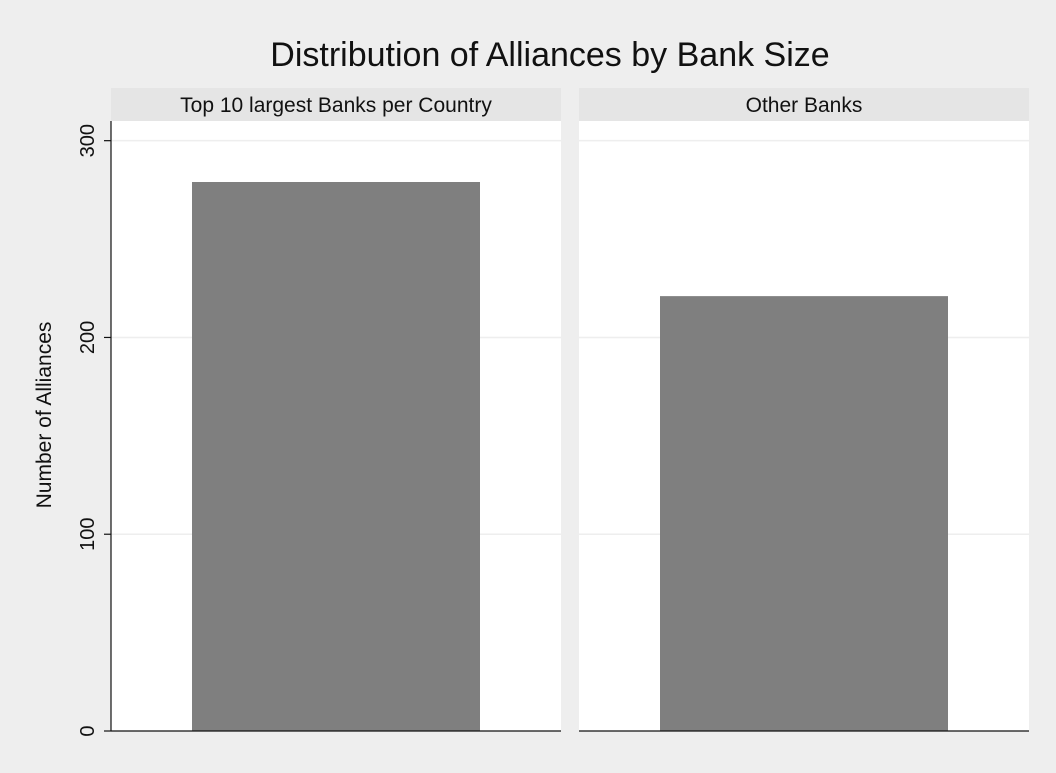 Image resolution: width=1056 pixels, height=773 pixels. What do you see at coordinates (88, 534) in the screenshot?
I see `y-tick-label: 100` at bounding box center [88, 534].